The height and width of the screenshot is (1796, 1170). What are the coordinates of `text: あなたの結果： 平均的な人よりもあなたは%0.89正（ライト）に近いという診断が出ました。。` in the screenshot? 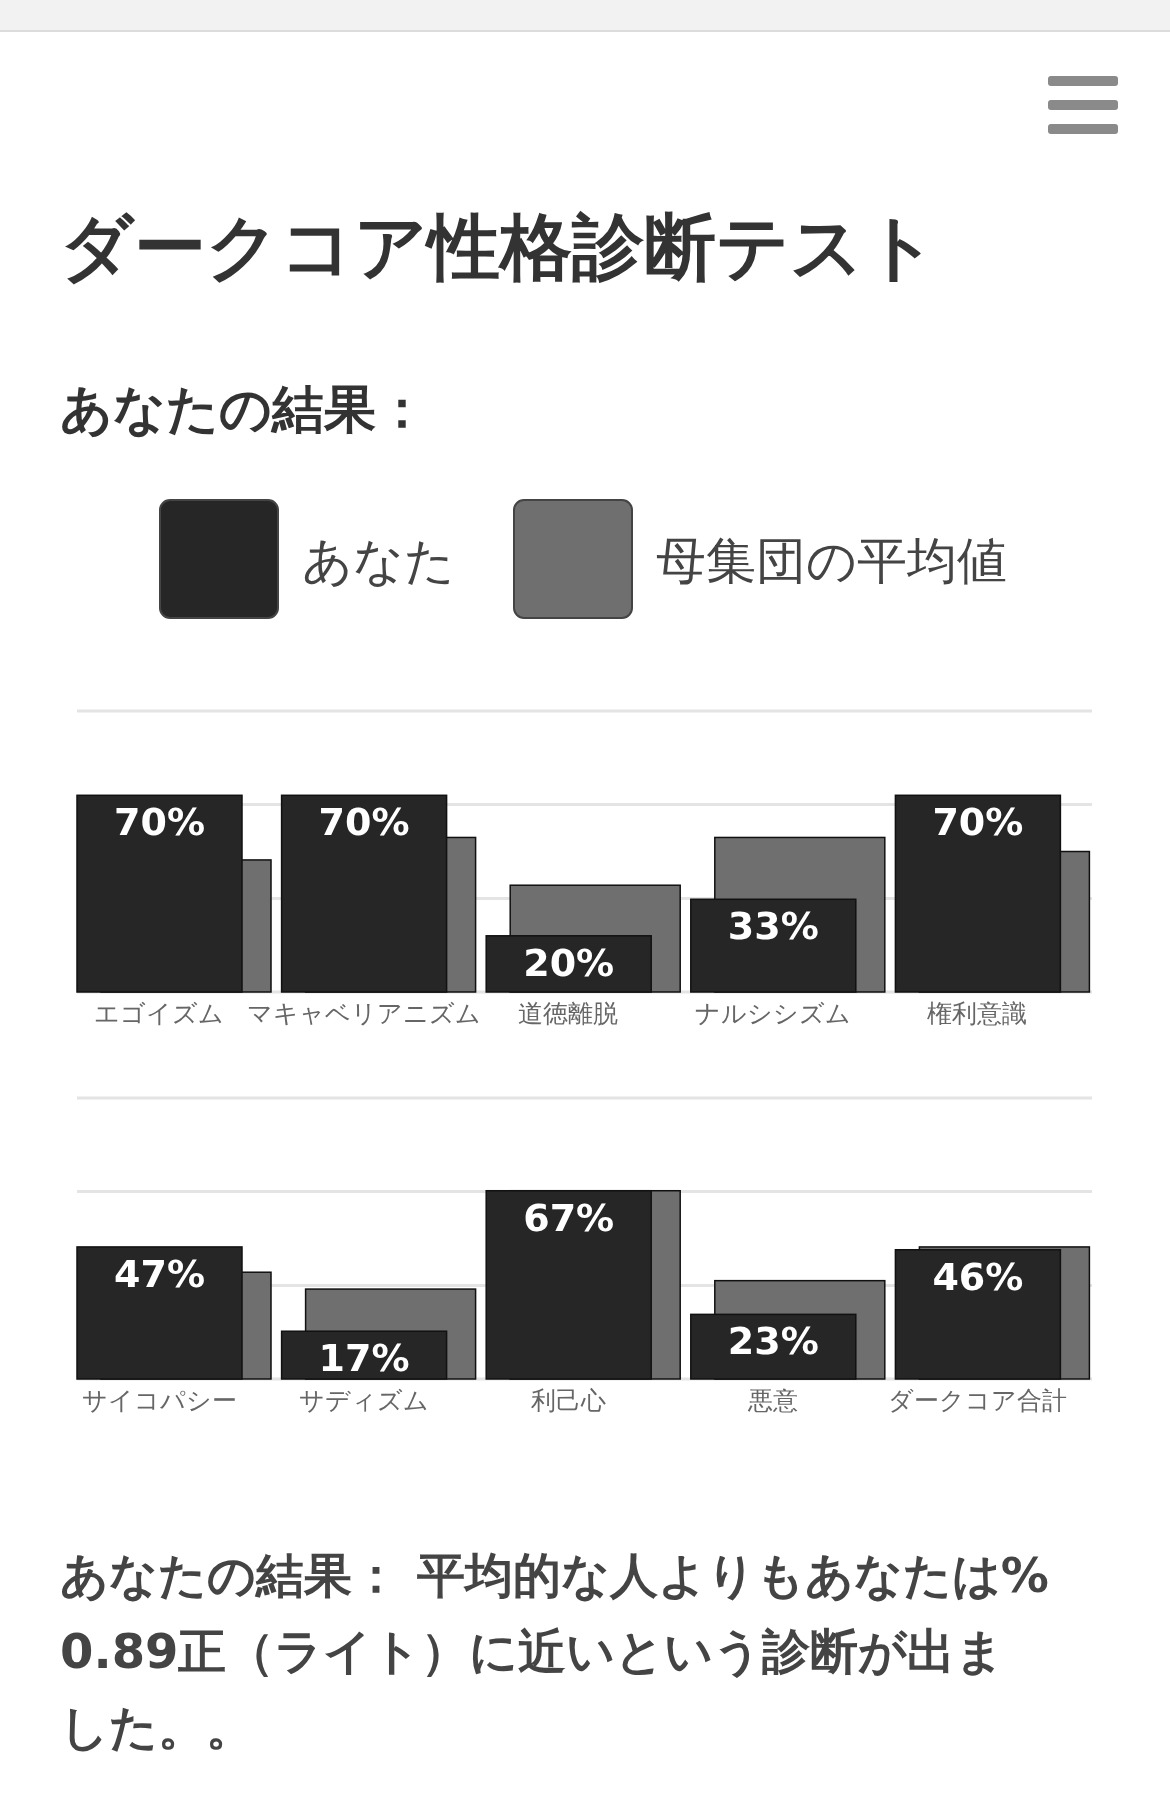 It's located at (554, 1651).